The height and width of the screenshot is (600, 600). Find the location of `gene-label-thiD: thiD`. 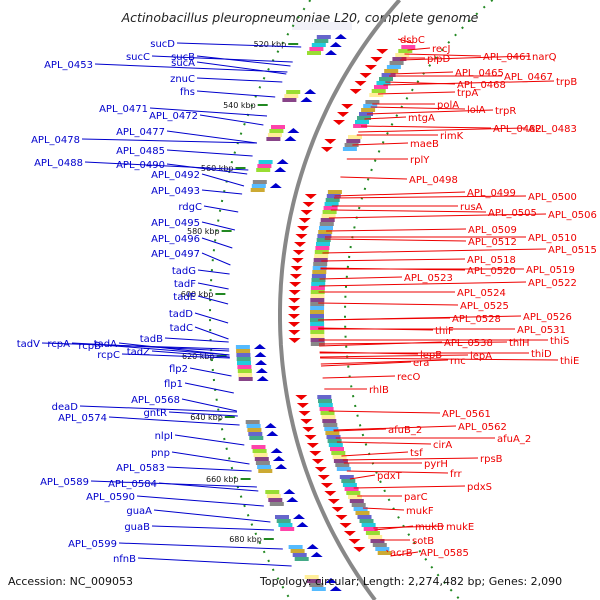

gene-label-thiD: thiD is located at coordinates (541, 354).